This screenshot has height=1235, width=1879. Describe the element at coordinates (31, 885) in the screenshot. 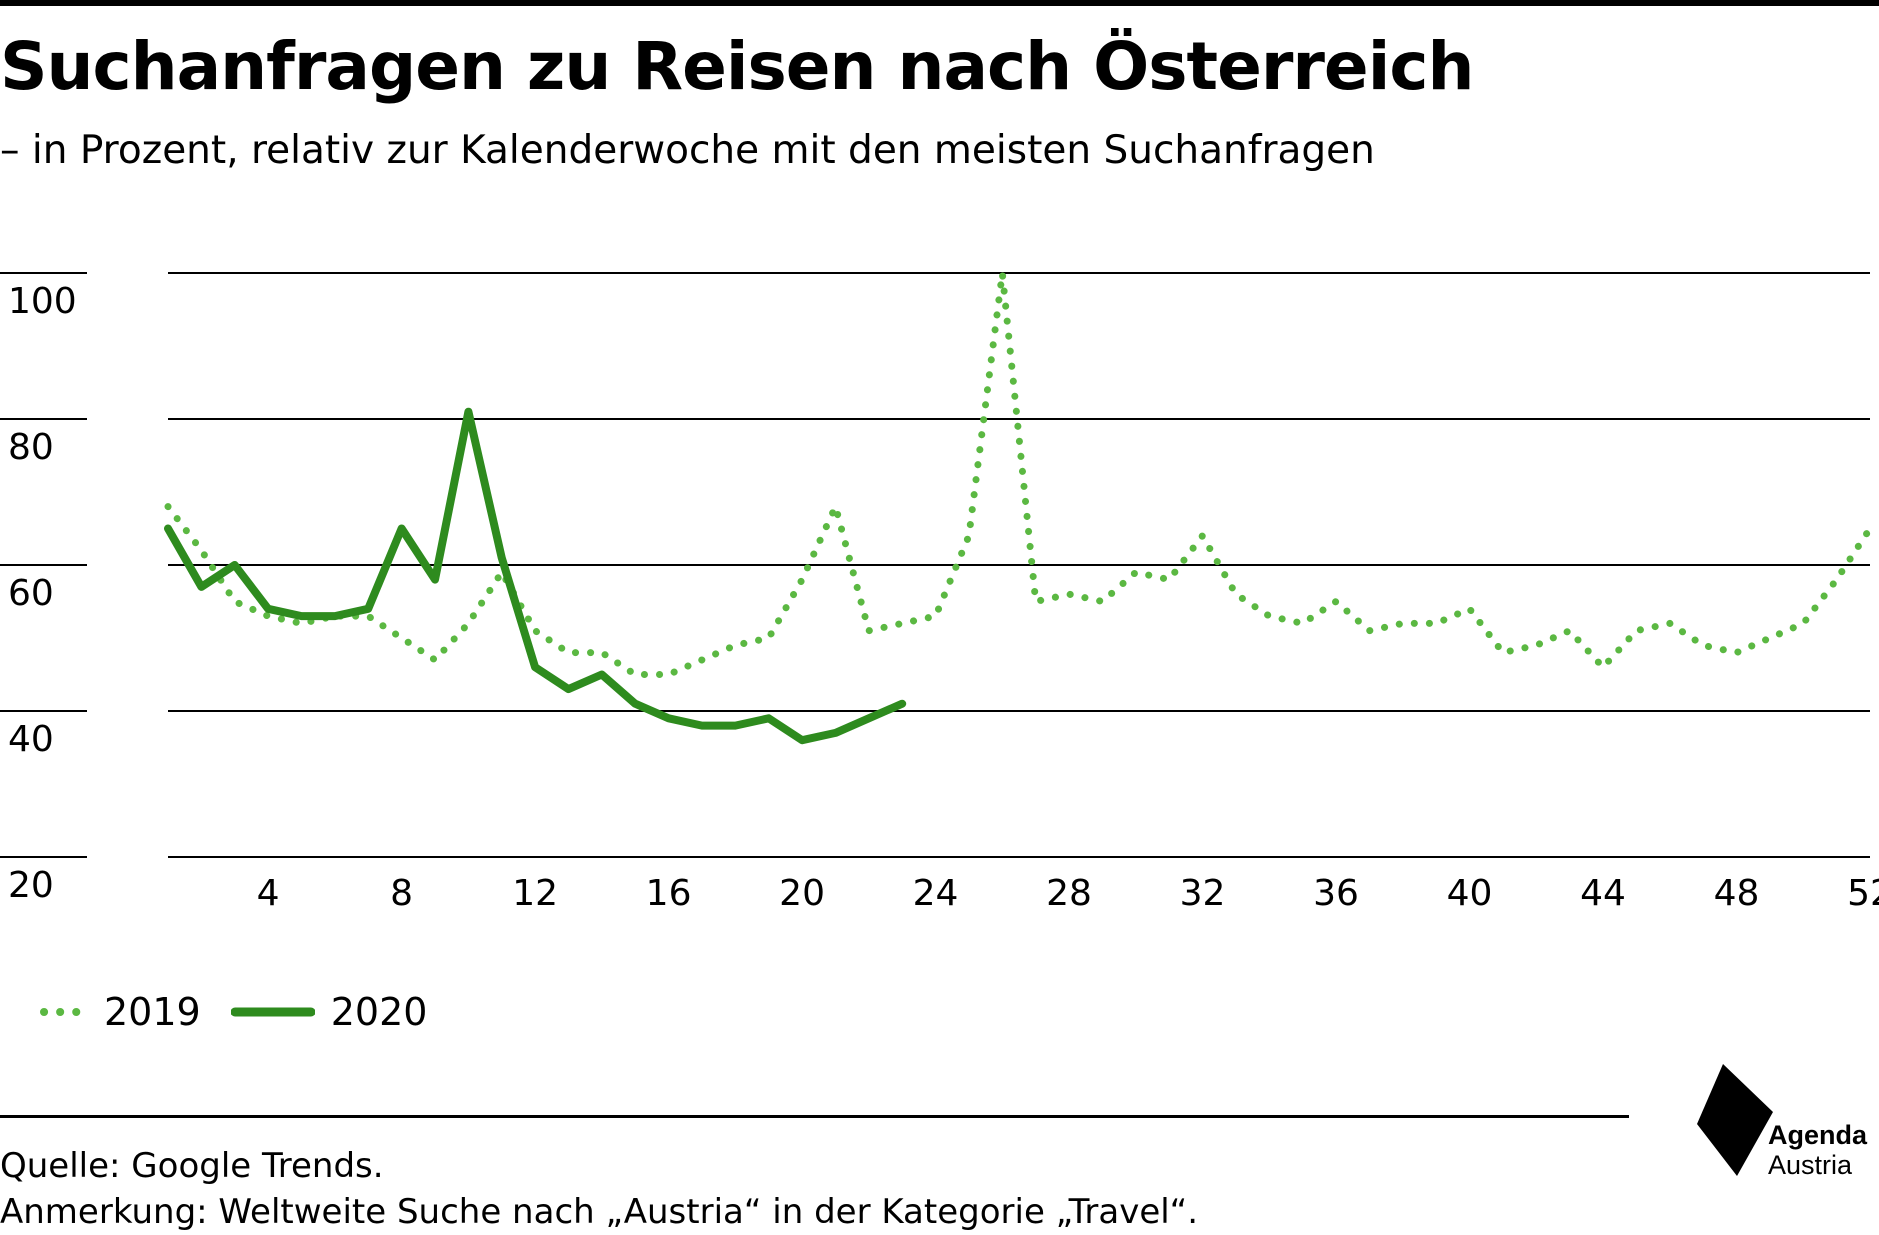

I see `y-tick-label: 20` at that location.